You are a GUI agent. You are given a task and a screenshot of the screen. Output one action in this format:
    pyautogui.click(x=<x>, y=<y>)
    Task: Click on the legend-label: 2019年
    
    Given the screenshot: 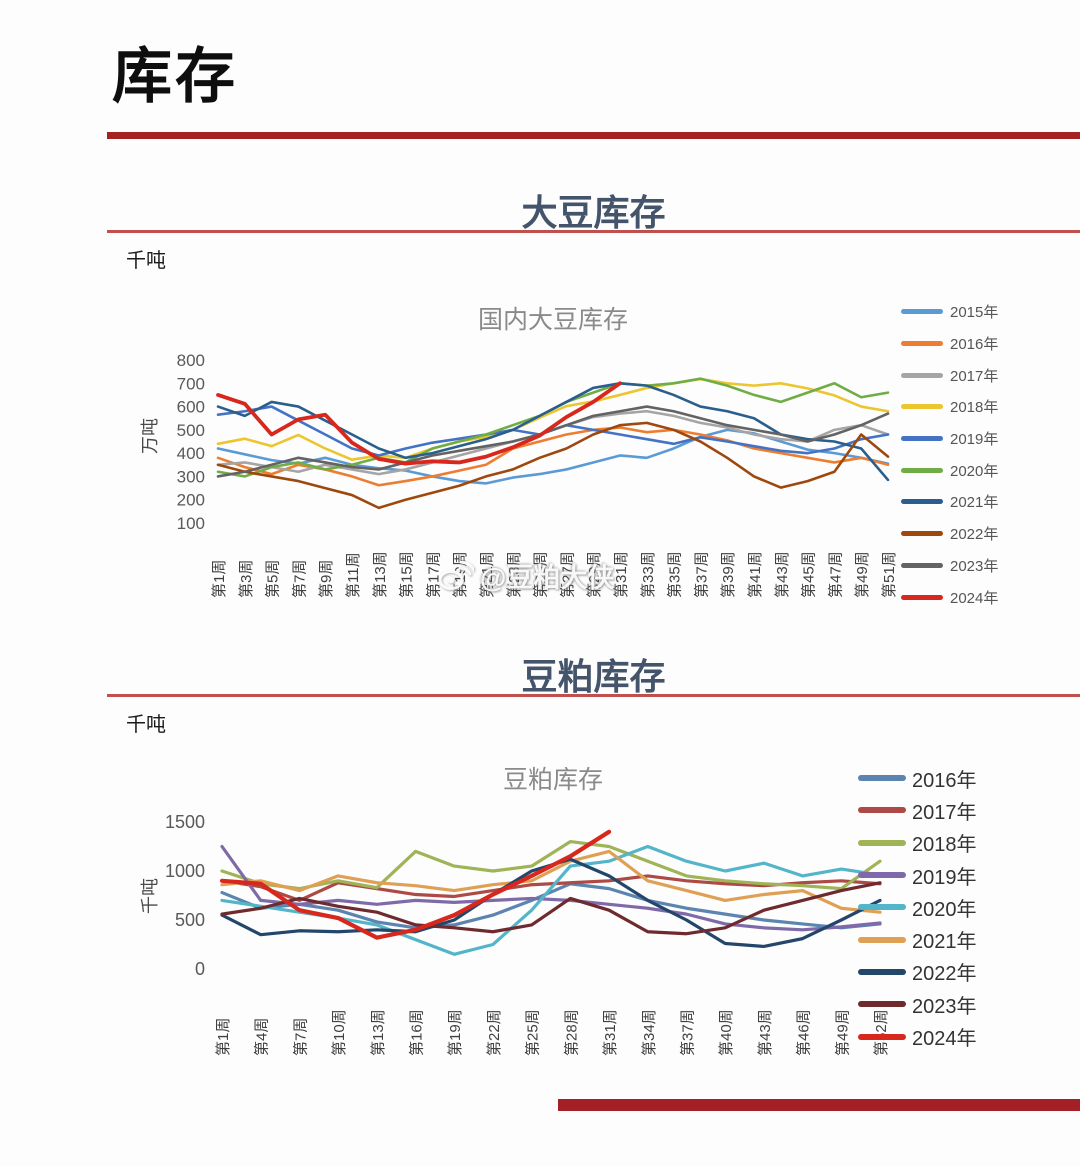 What is the action you would take?
    pyautogui.click(x=944, y=877)
    